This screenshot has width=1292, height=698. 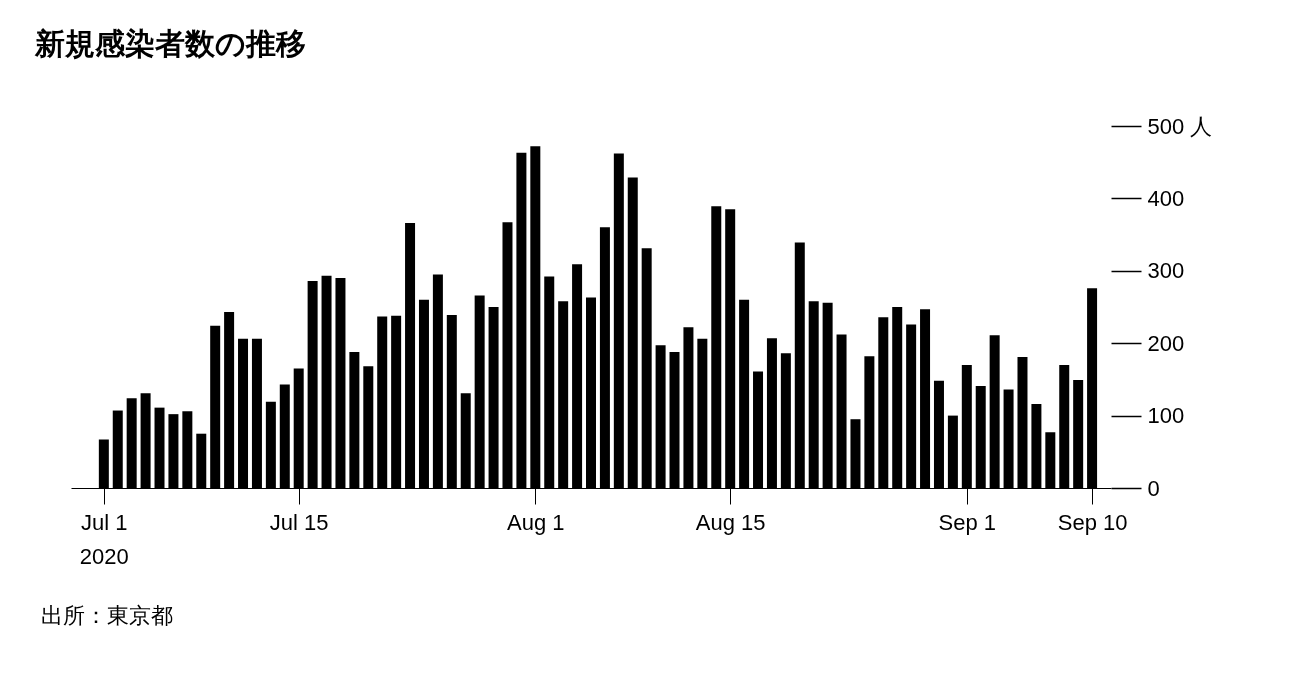 I want to click on y-tick-label: 400, so click(x=1166, y=198).